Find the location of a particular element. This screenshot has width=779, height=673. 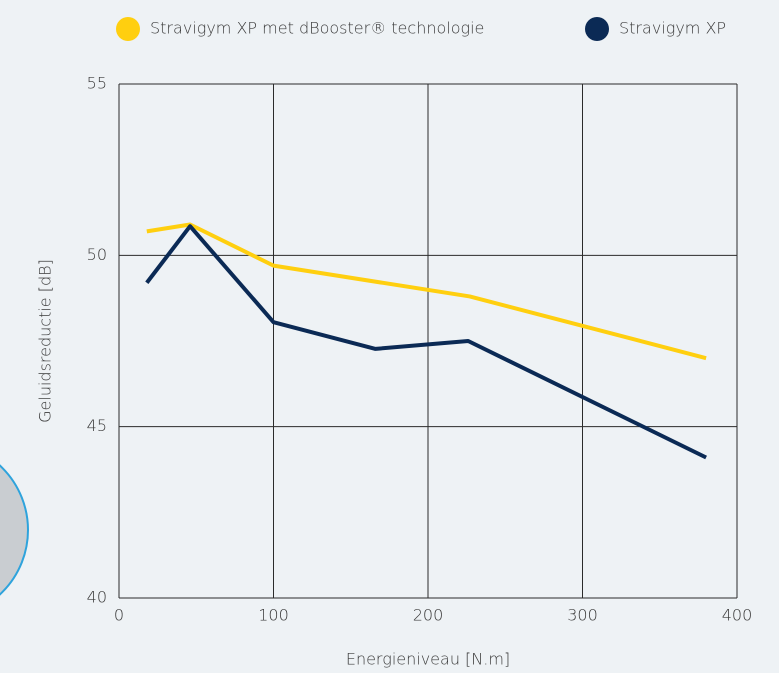

x-axis-label: Energieniveau [N.m] is located at coordinates (428, 659).